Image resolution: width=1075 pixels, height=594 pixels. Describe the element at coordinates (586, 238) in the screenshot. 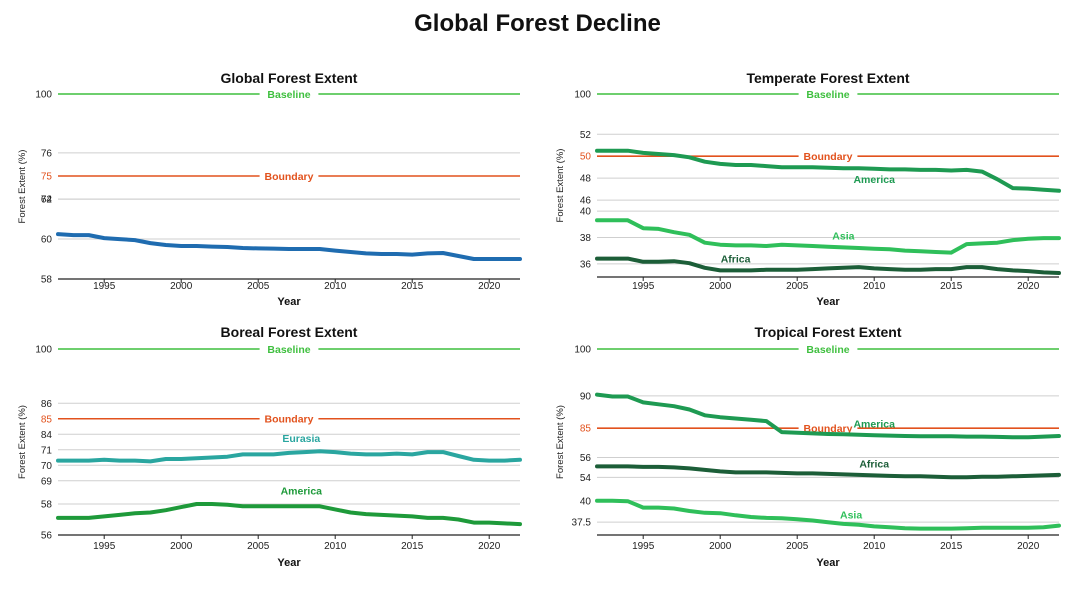

I see `y-tick-label: 38` at that location.